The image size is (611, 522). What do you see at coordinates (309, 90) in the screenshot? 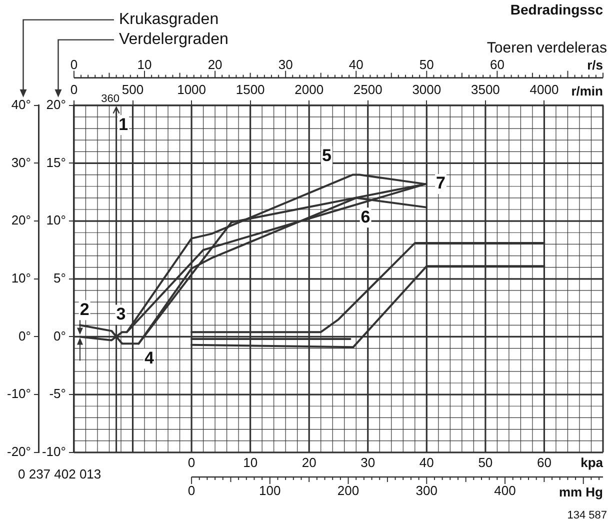
I see `x2-tick-label: 2000` at bounding box center [309, 90].